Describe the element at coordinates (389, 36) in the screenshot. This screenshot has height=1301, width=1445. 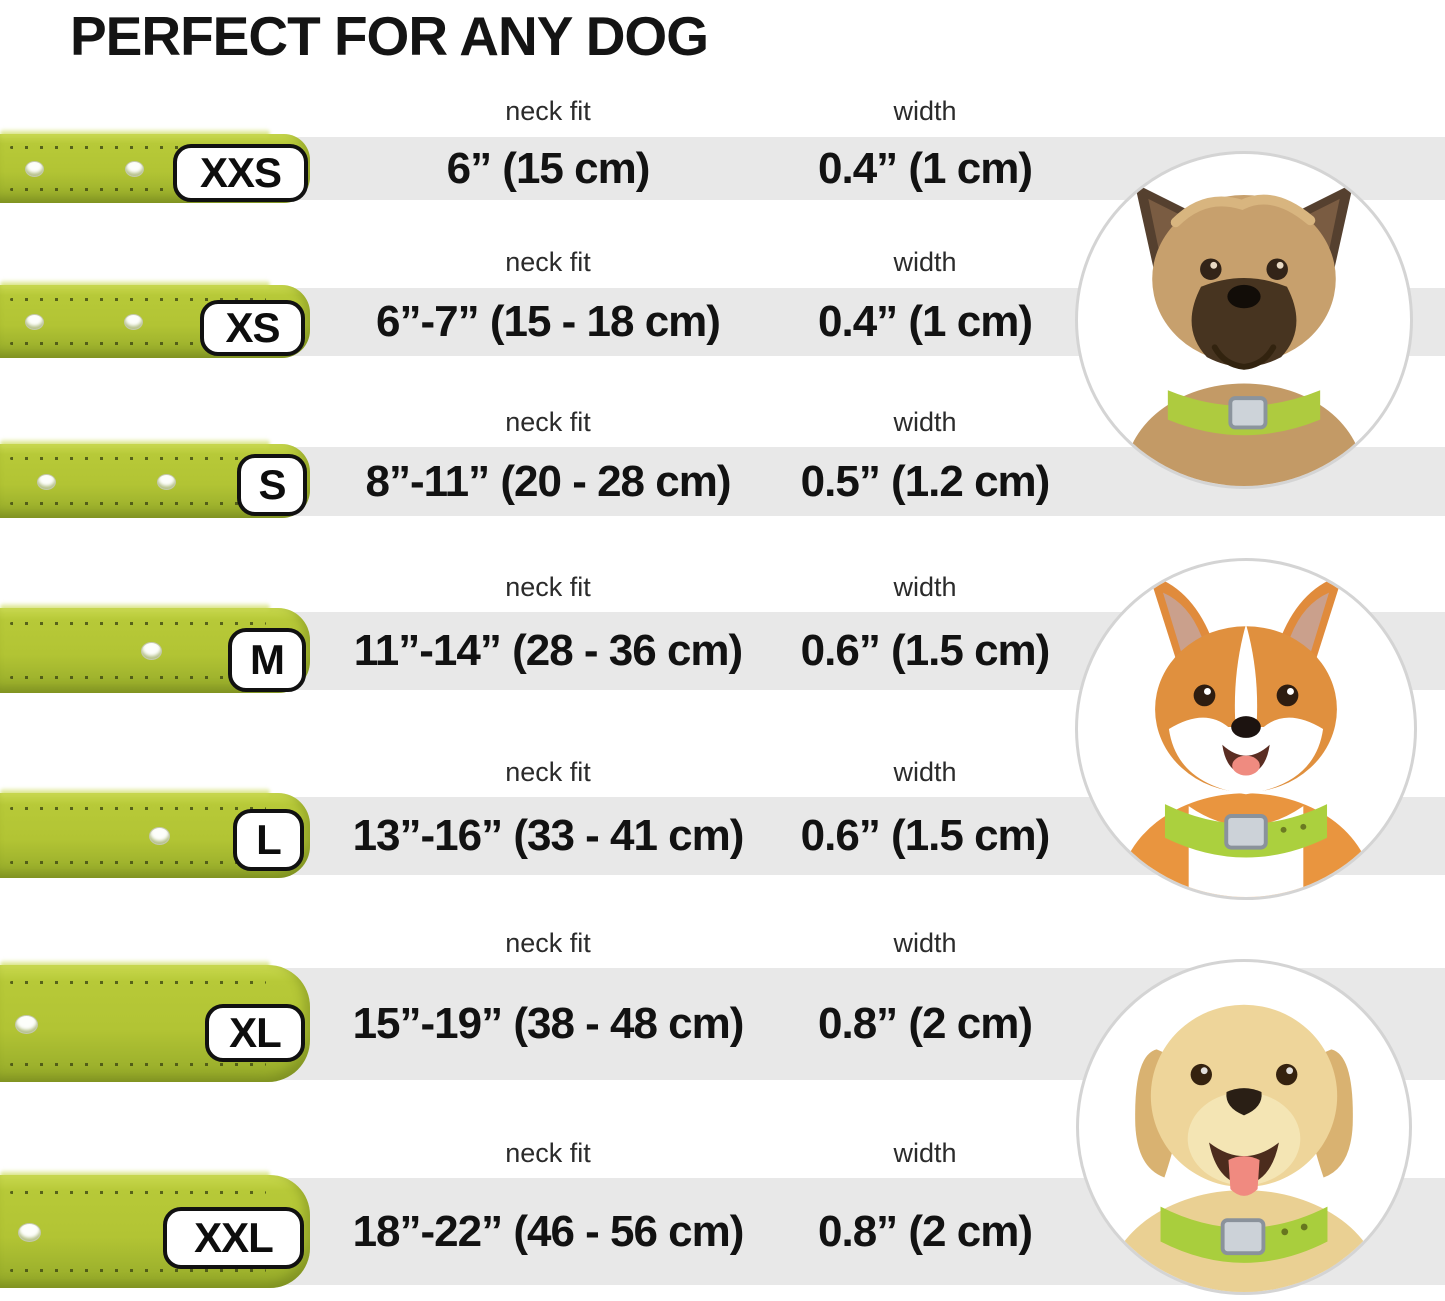
I see `page-title: PERFECT FOR ANY DOG` at that location.